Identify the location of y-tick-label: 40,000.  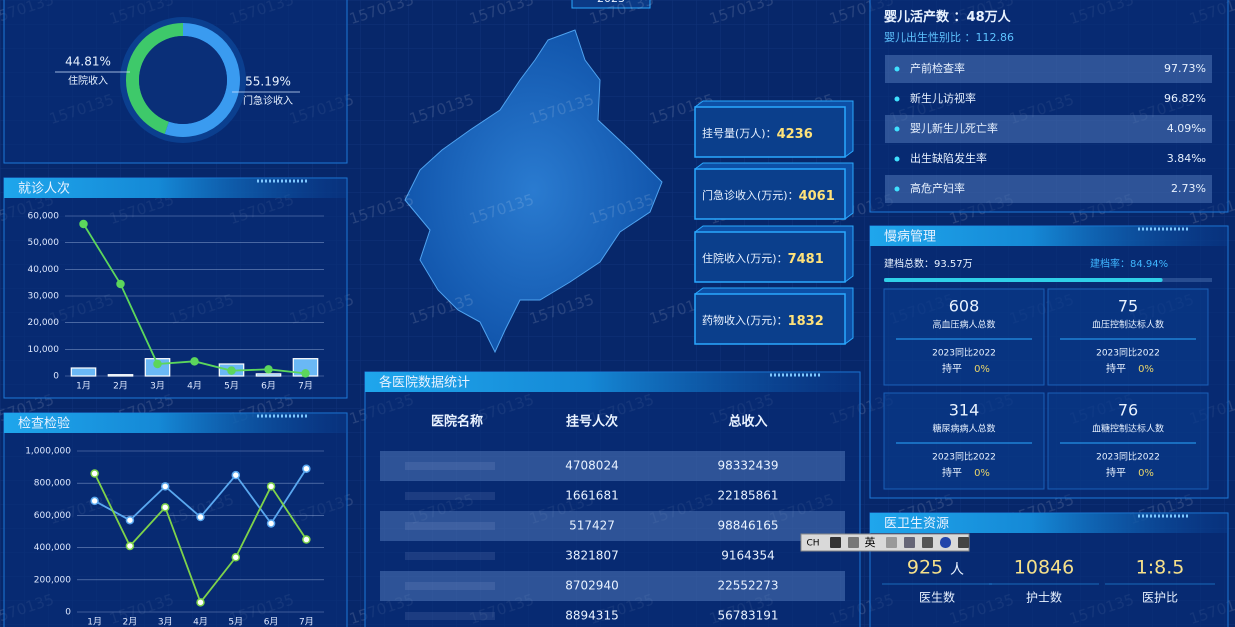
(44, 270).